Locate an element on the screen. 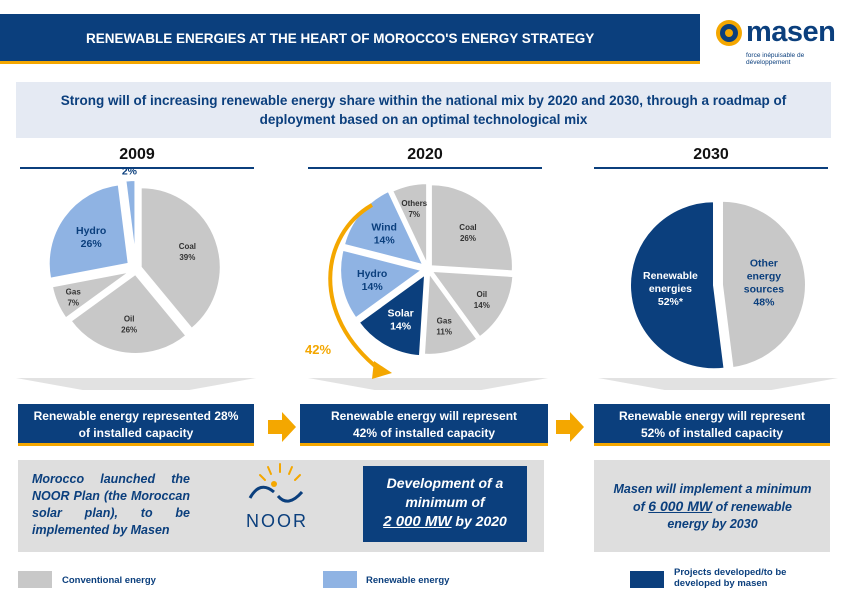  pie-slice-others is located at coordinates (409, 224).